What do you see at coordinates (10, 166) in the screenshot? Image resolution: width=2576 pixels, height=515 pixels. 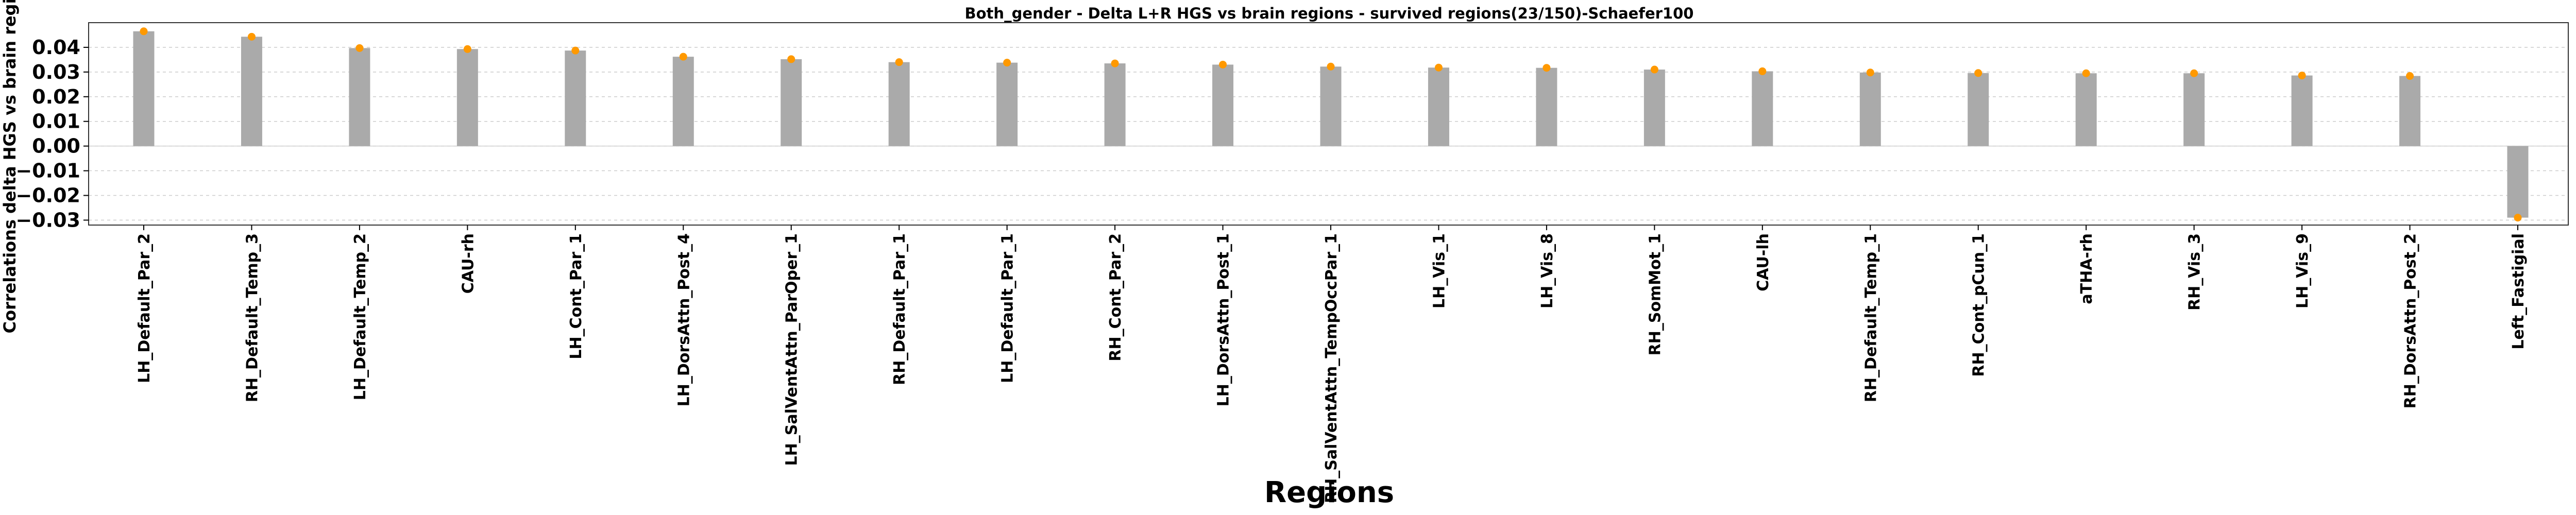 I see `y-axis-label: Correlations delta HGS vs brain regions` at bounding box center [10, 166].